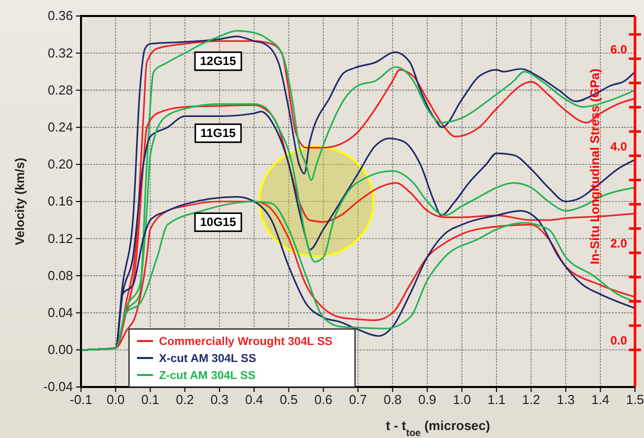  I want to click on x-axis-title: t - t$_{toe}$ (microsec), so click(438, 428).